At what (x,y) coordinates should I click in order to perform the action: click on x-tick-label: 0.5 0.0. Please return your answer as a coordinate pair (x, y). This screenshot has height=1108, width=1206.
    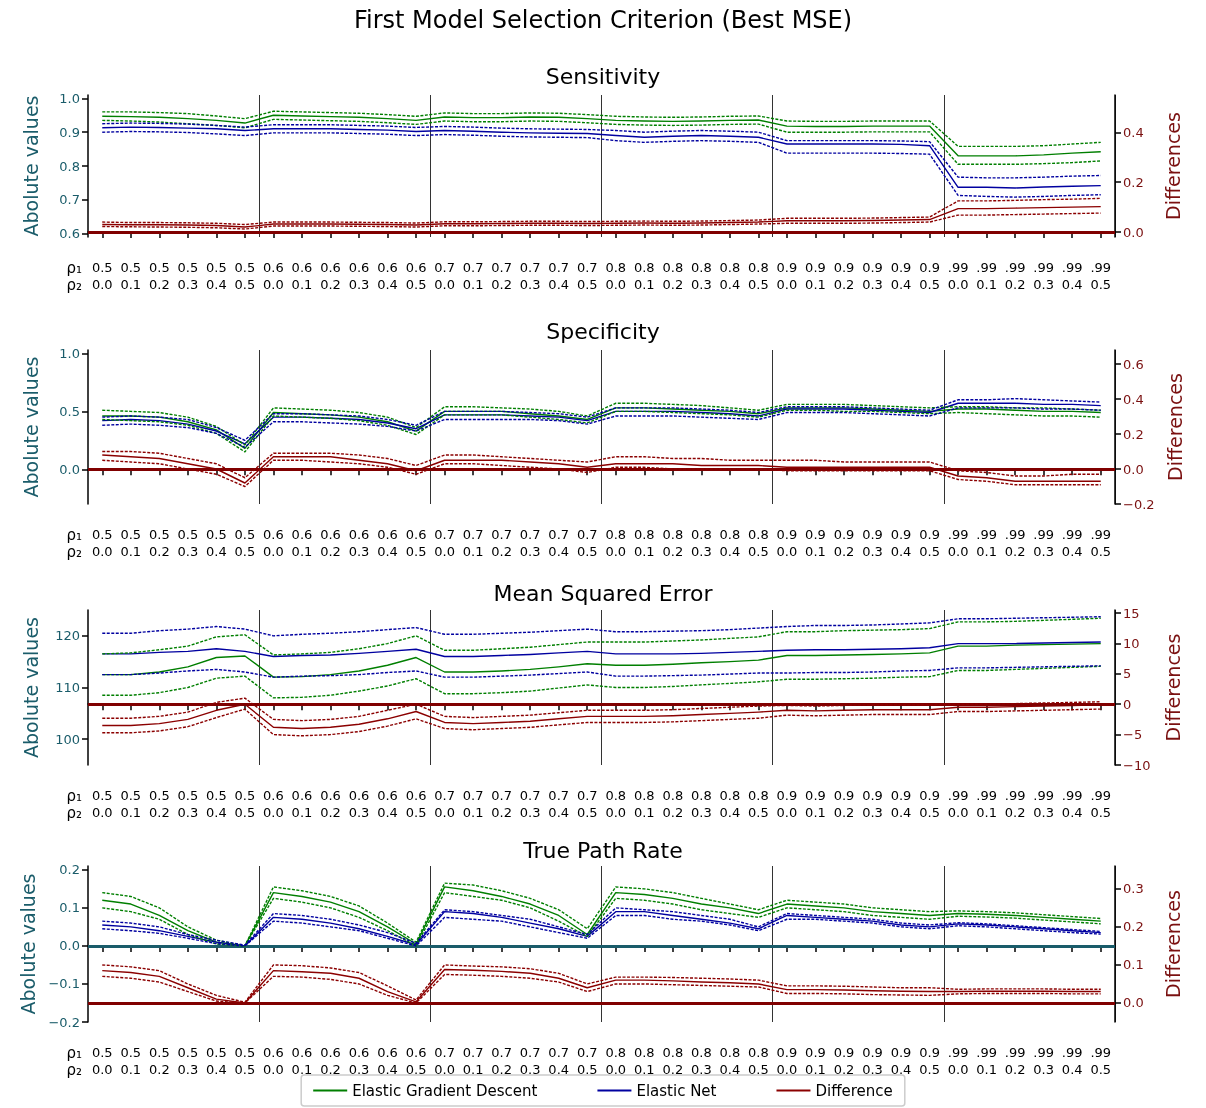
    Looking at the image, I should click on (102, 276).